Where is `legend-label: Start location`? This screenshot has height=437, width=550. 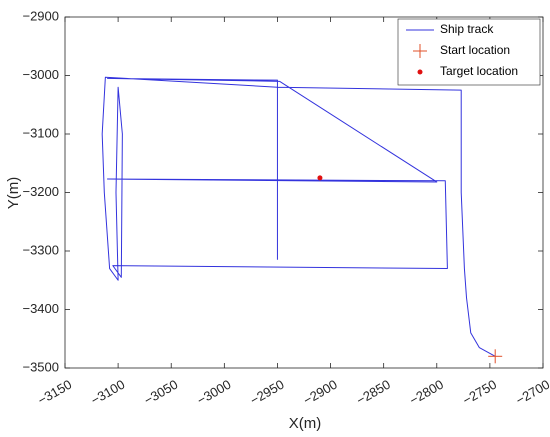 legend-label: Start location is located at coordinates (475, 50).